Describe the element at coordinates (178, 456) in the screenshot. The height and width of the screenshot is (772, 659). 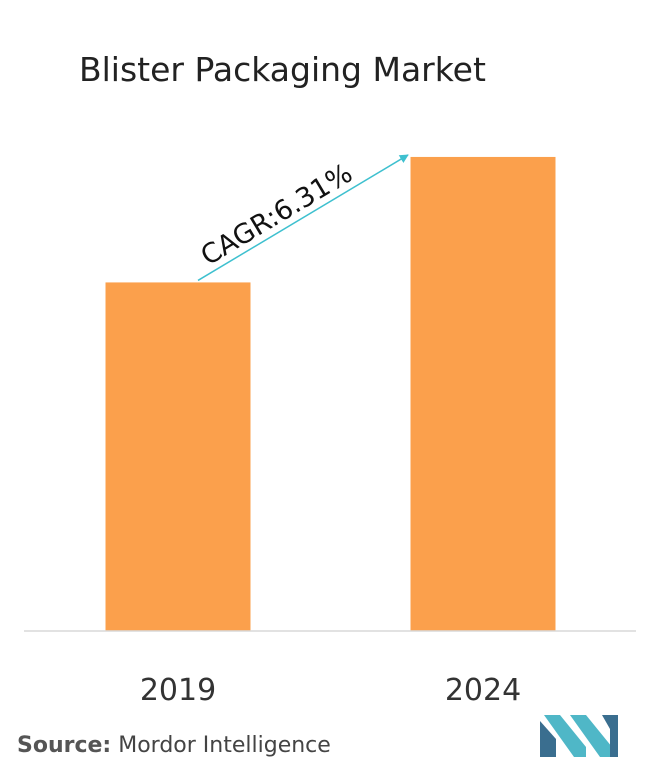
I see `bar-2019` at that location.